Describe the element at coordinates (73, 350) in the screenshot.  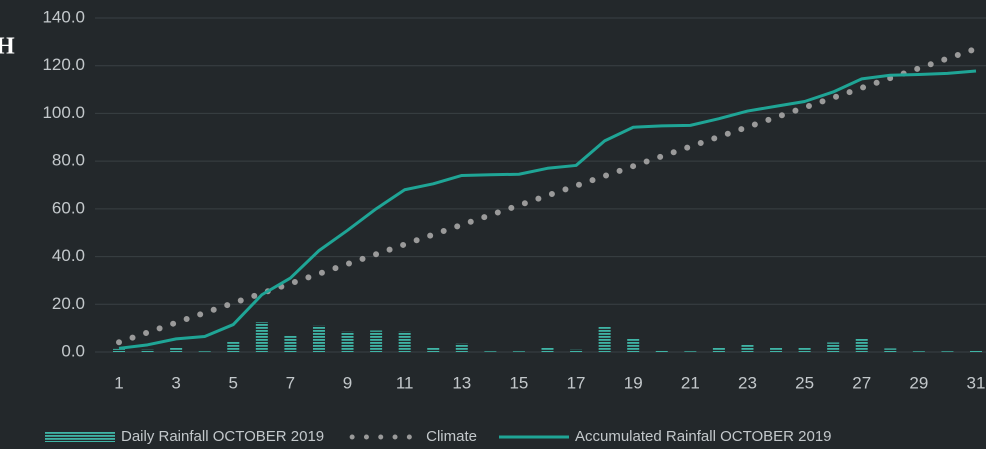
I see `y-tick-label: 0.0` at that location.